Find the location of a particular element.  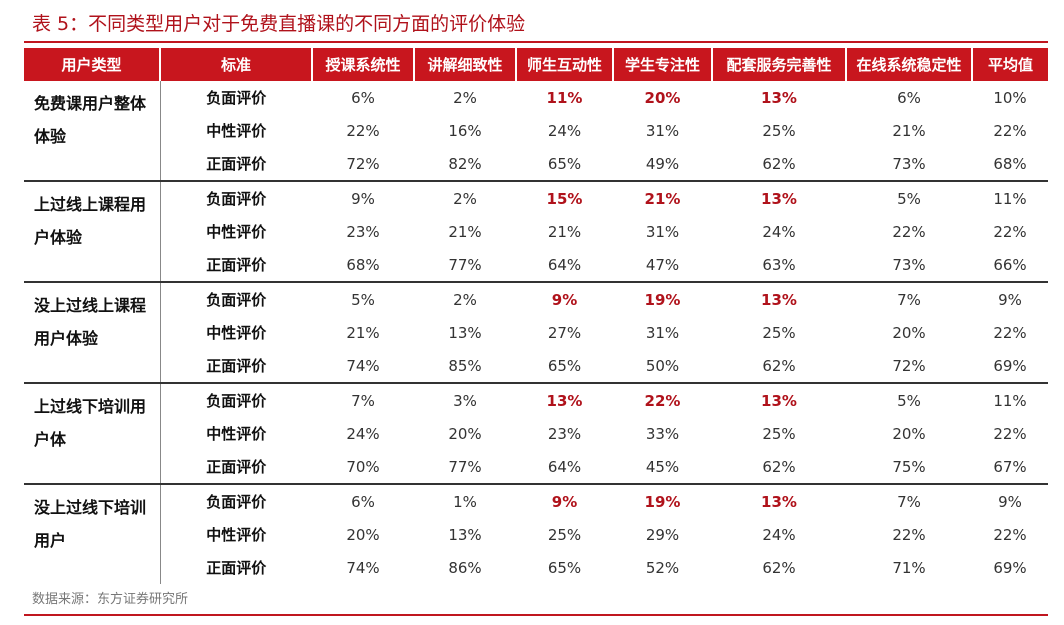

user-type-cell: 没上过线下培训用户 is located at coordinates (92, 533).